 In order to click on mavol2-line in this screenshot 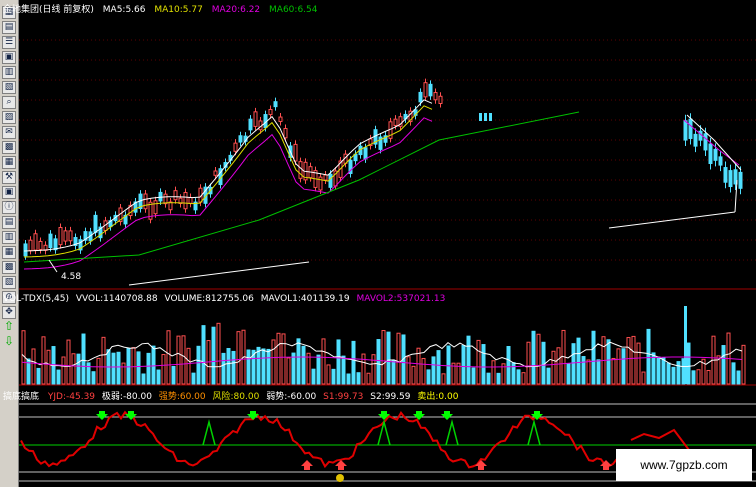, I will do `click(382, 362)`.